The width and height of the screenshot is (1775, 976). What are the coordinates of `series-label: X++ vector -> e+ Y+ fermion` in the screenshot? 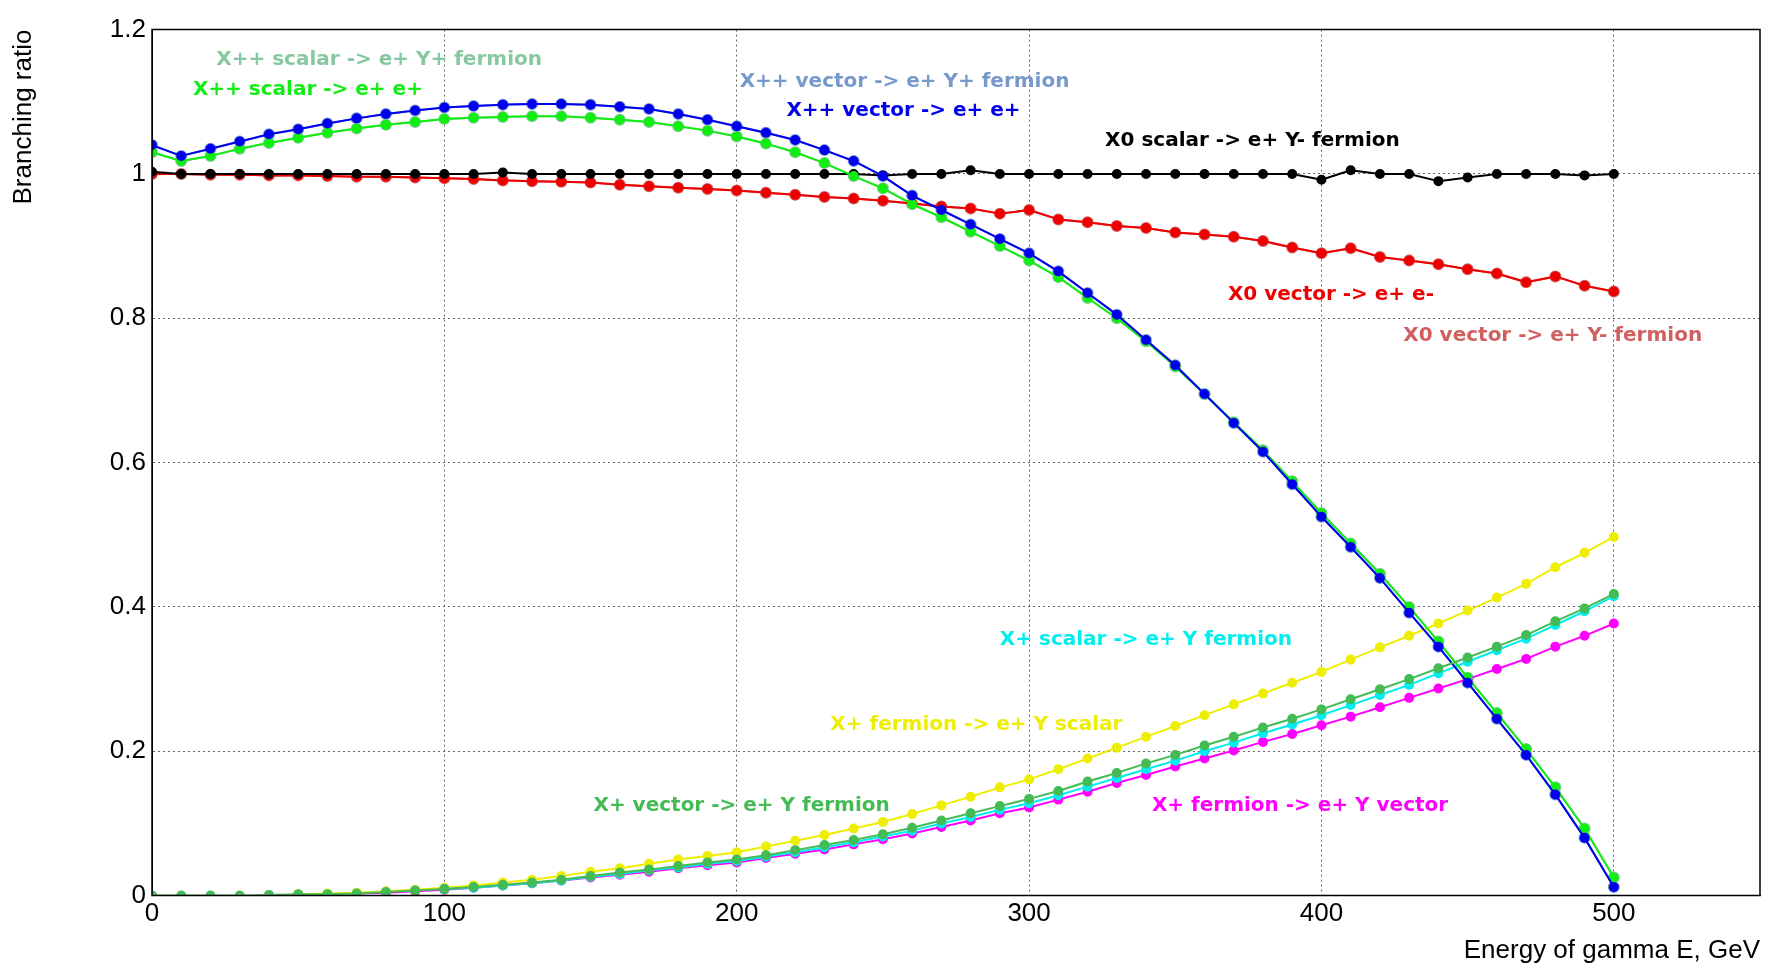 It's located at (904, 79).